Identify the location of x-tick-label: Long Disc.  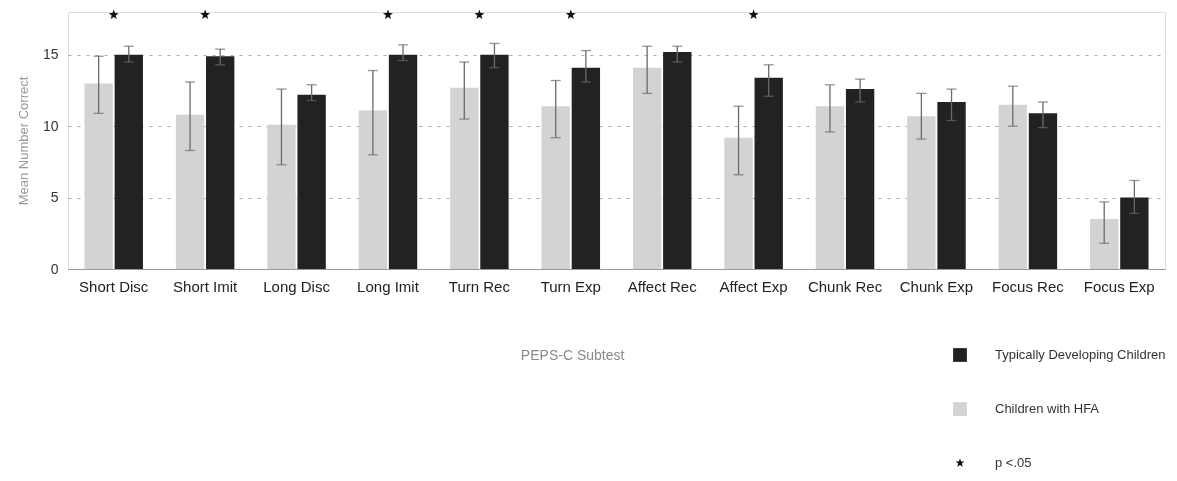
(297, 286).